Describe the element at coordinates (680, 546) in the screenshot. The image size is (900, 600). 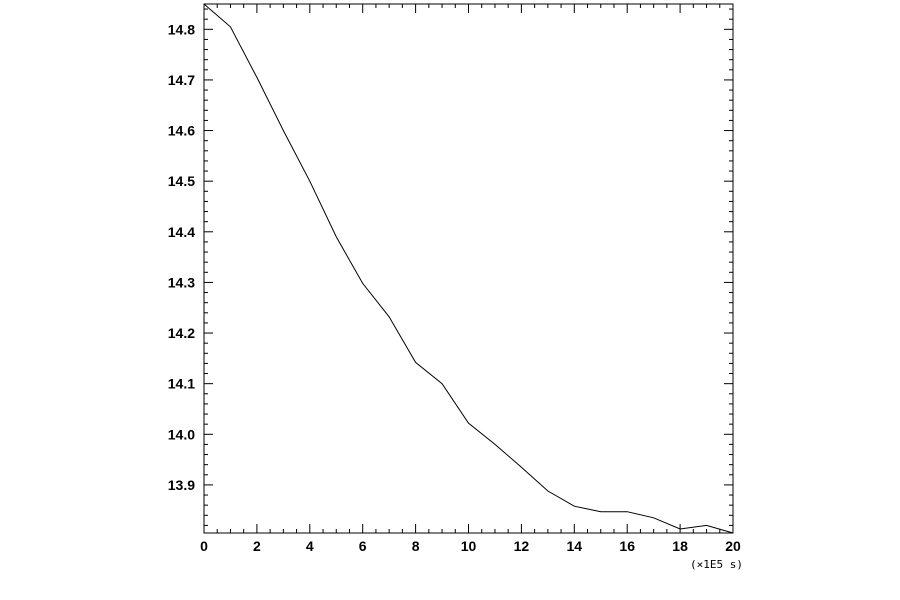
I see `x-tick-label: 18` at that location.